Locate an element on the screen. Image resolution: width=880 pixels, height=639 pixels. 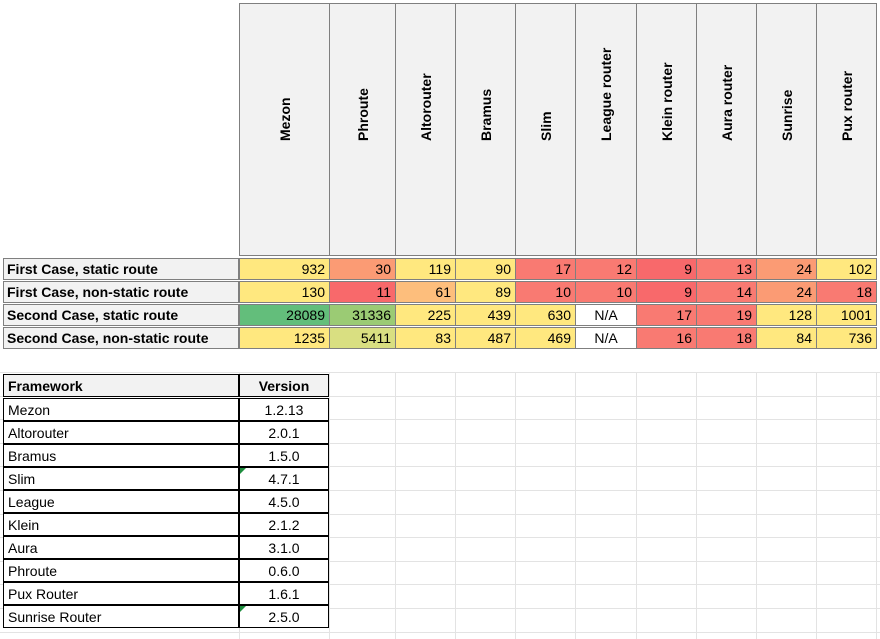
data-cell: 932 is located at coordinates (284, 269).